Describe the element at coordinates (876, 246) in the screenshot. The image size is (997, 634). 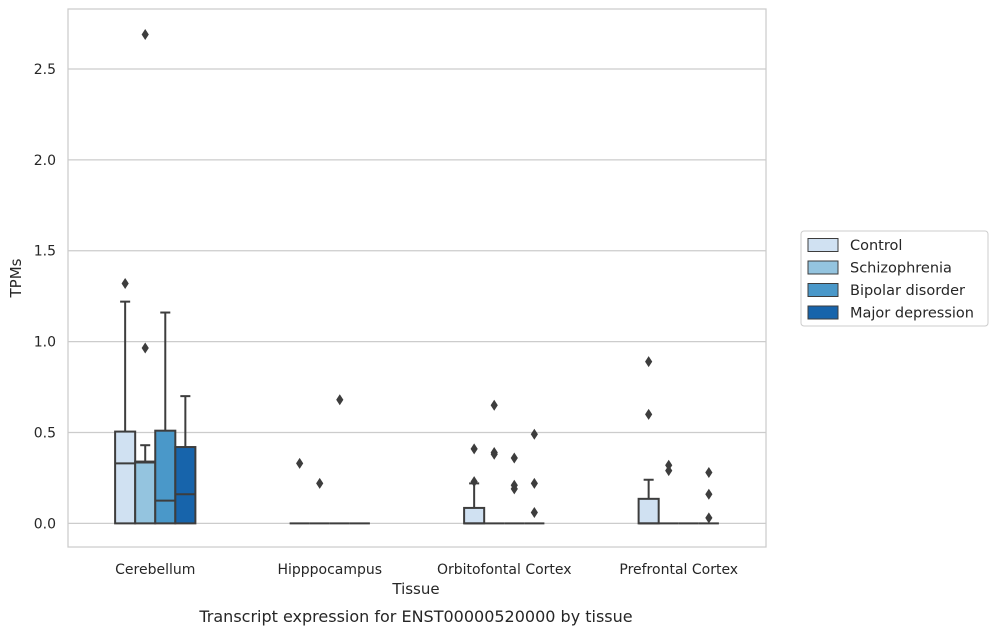
I see `legend-label: Control` at that location.